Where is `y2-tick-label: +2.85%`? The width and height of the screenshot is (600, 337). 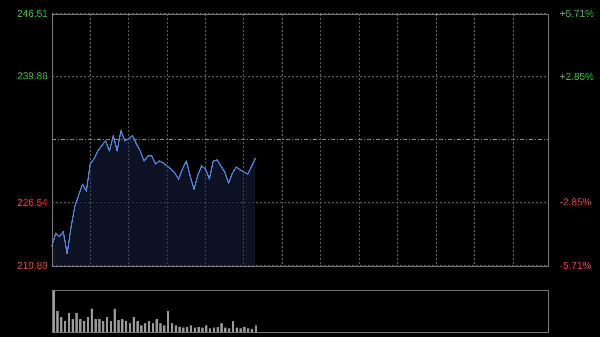 y2-tick-label: +2.85% is located at coordinates (577, 77).